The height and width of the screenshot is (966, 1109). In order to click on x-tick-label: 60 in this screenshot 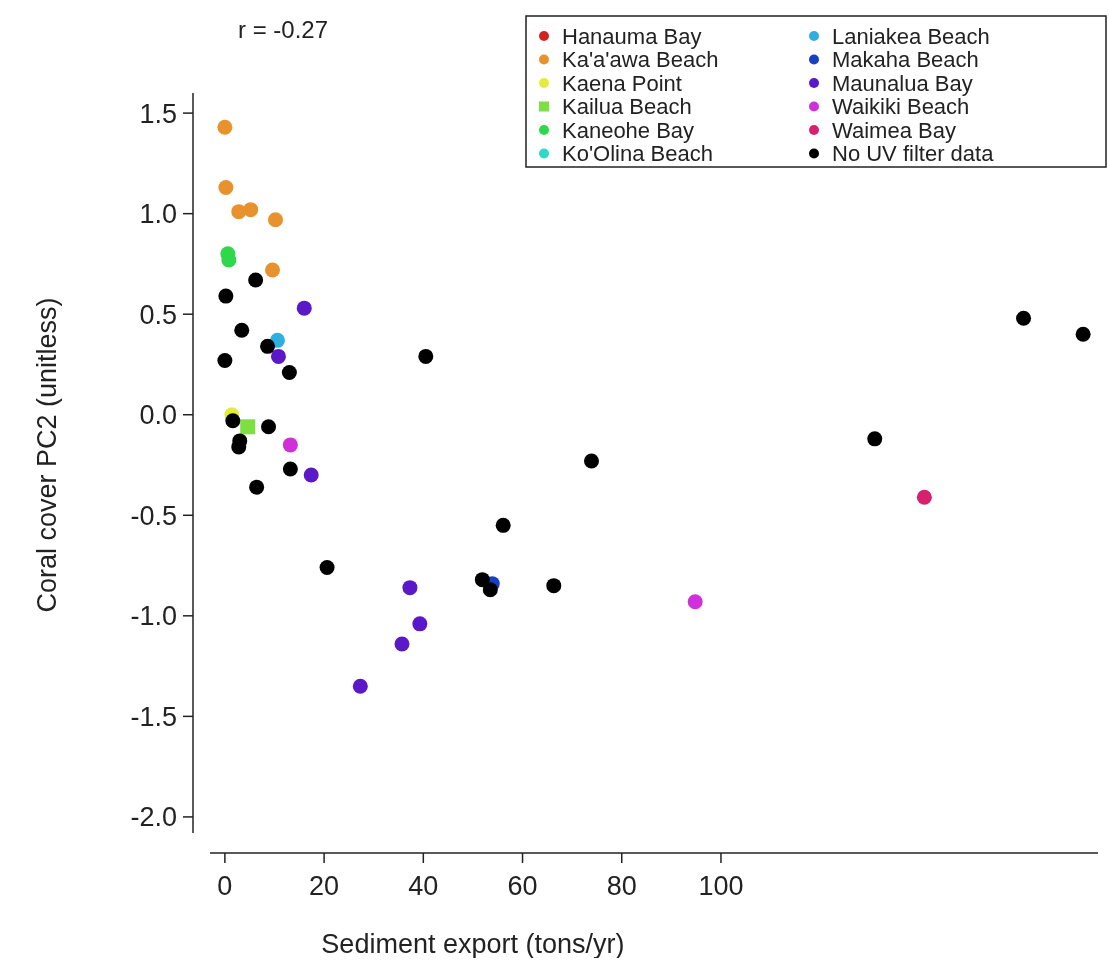, I will do `click(522, 886)`.